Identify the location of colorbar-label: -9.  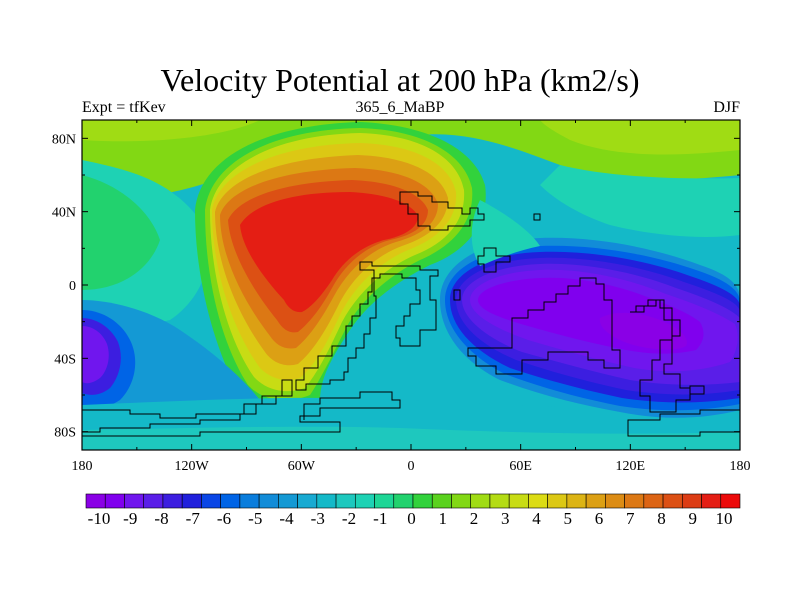
(130, 518).